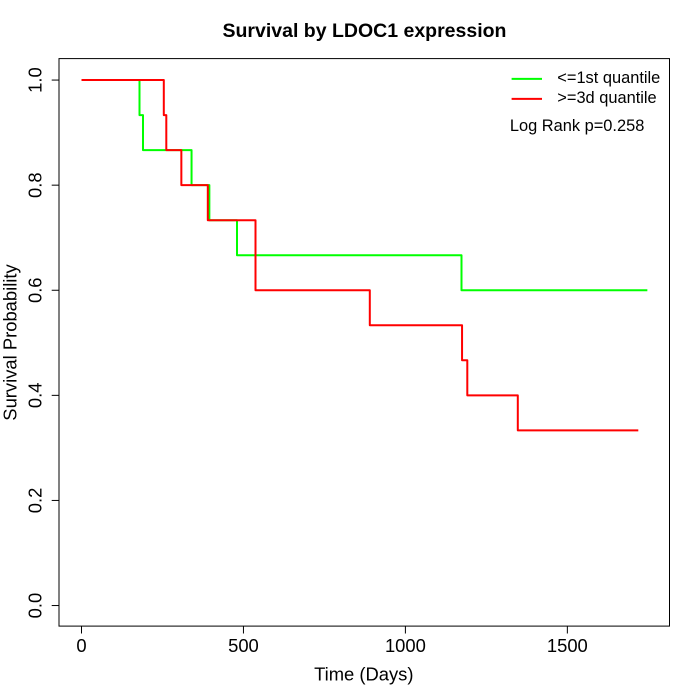 Image resolution: width=700 pixels, height=700 pixels. What do you see at coordinates (35, 80) in the screenshot?
I see `svg-text: 1.0` at bounding box center [35, 80].